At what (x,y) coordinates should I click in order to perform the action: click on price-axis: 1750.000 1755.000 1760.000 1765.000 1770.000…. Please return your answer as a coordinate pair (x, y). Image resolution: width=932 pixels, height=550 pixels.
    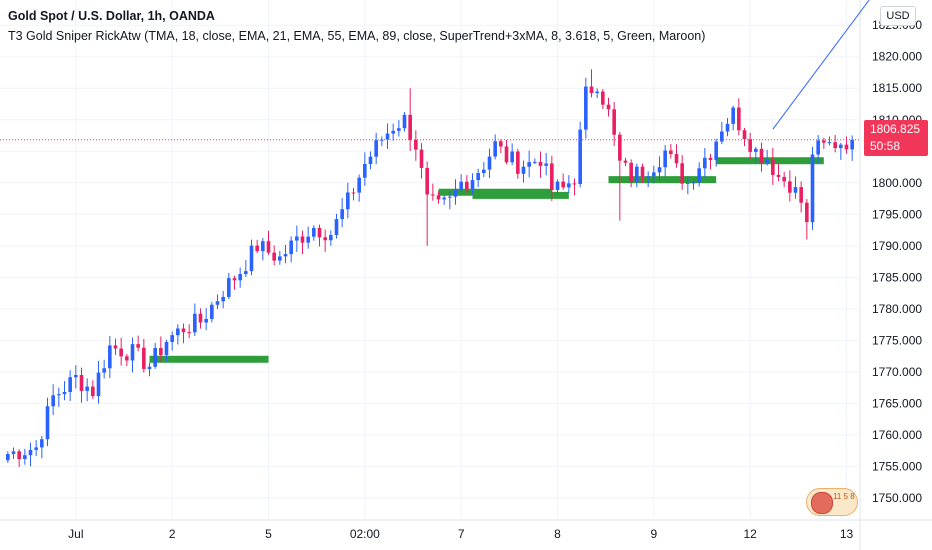
    Looking at the image, I should click on (897, 261).